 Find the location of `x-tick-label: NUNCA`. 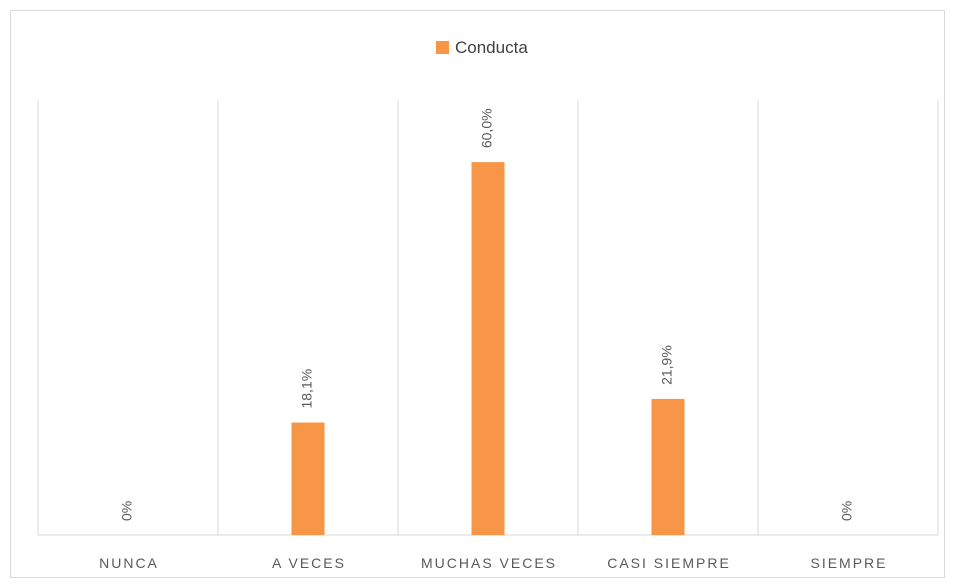

x-tick-label: NUNCA is located at coordinates (129, 563).